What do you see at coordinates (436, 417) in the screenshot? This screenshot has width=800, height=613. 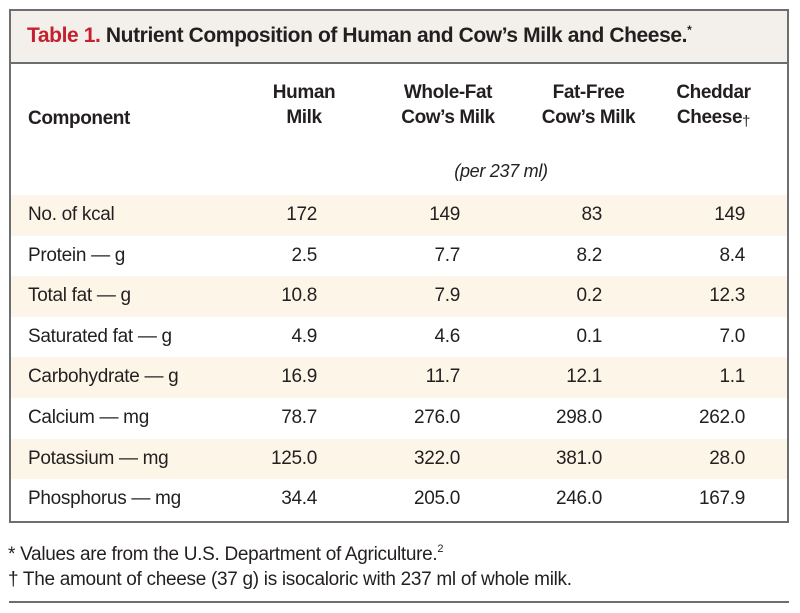 I see `cell-whole-fat: 276.0` at bounding box center [436, 417].